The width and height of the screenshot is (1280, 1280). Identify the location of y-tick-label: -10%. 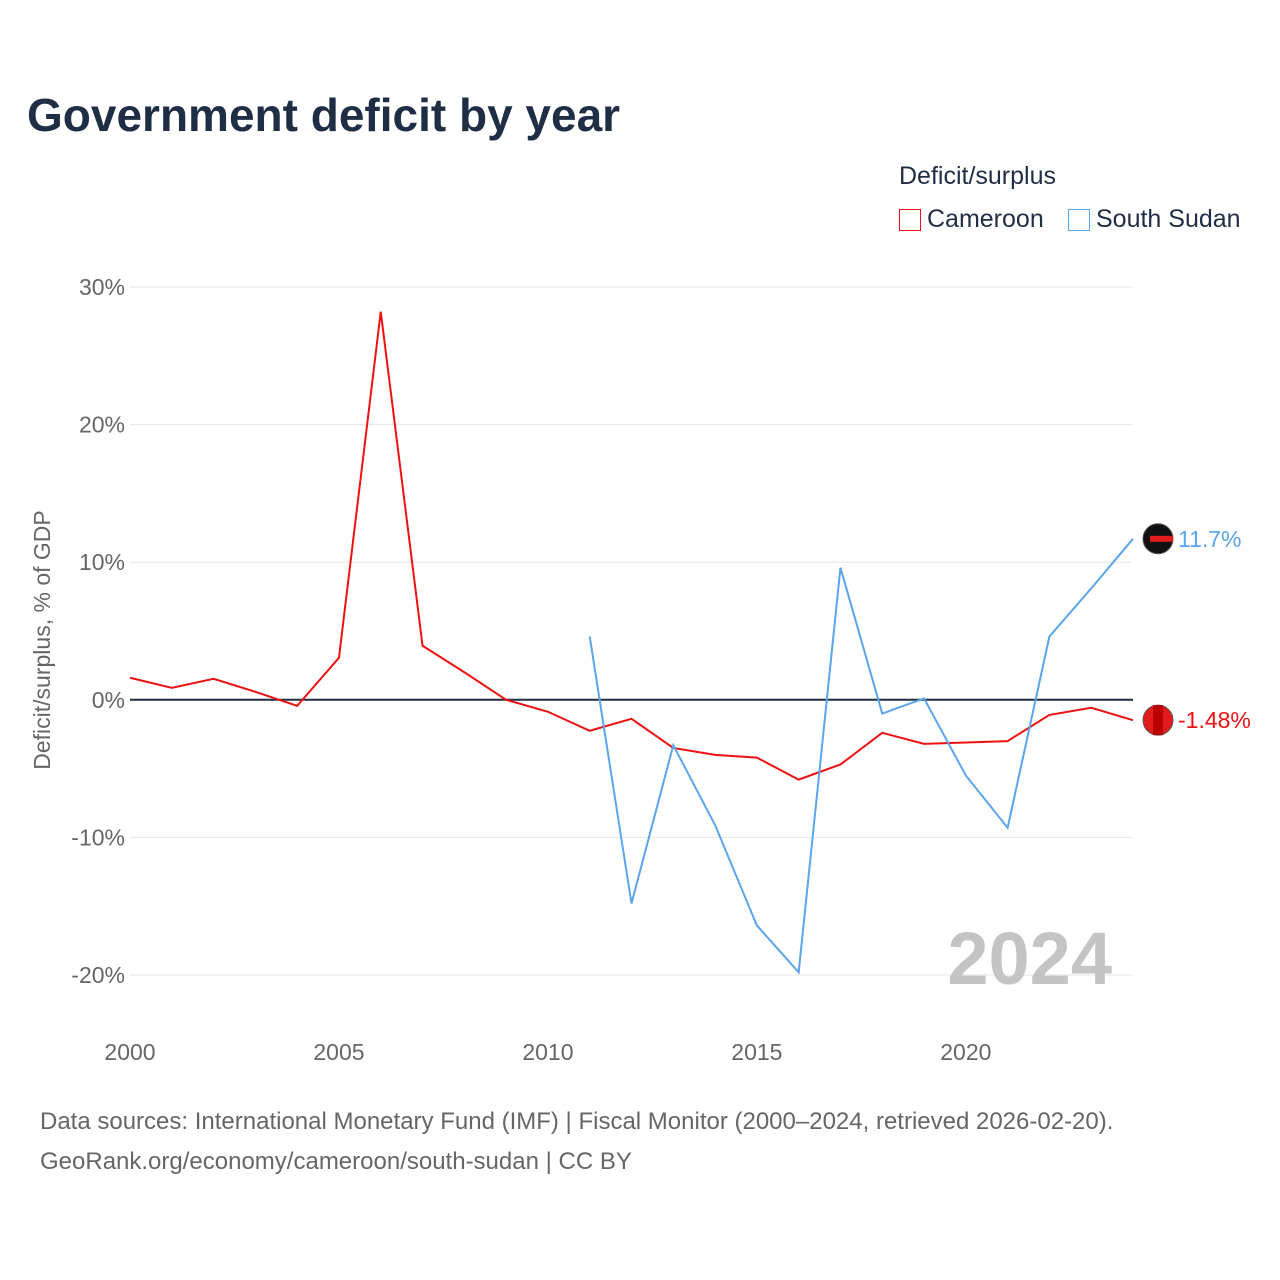
(98, 837).